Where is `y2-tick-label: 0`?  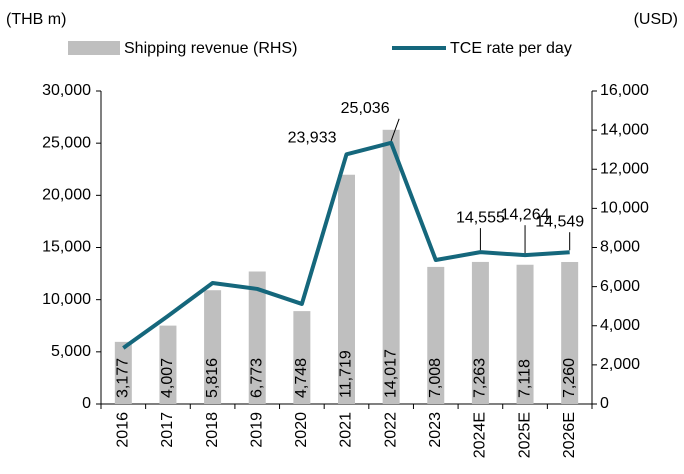
y2-tick-label: 0 is located at coordinates (604, 403).